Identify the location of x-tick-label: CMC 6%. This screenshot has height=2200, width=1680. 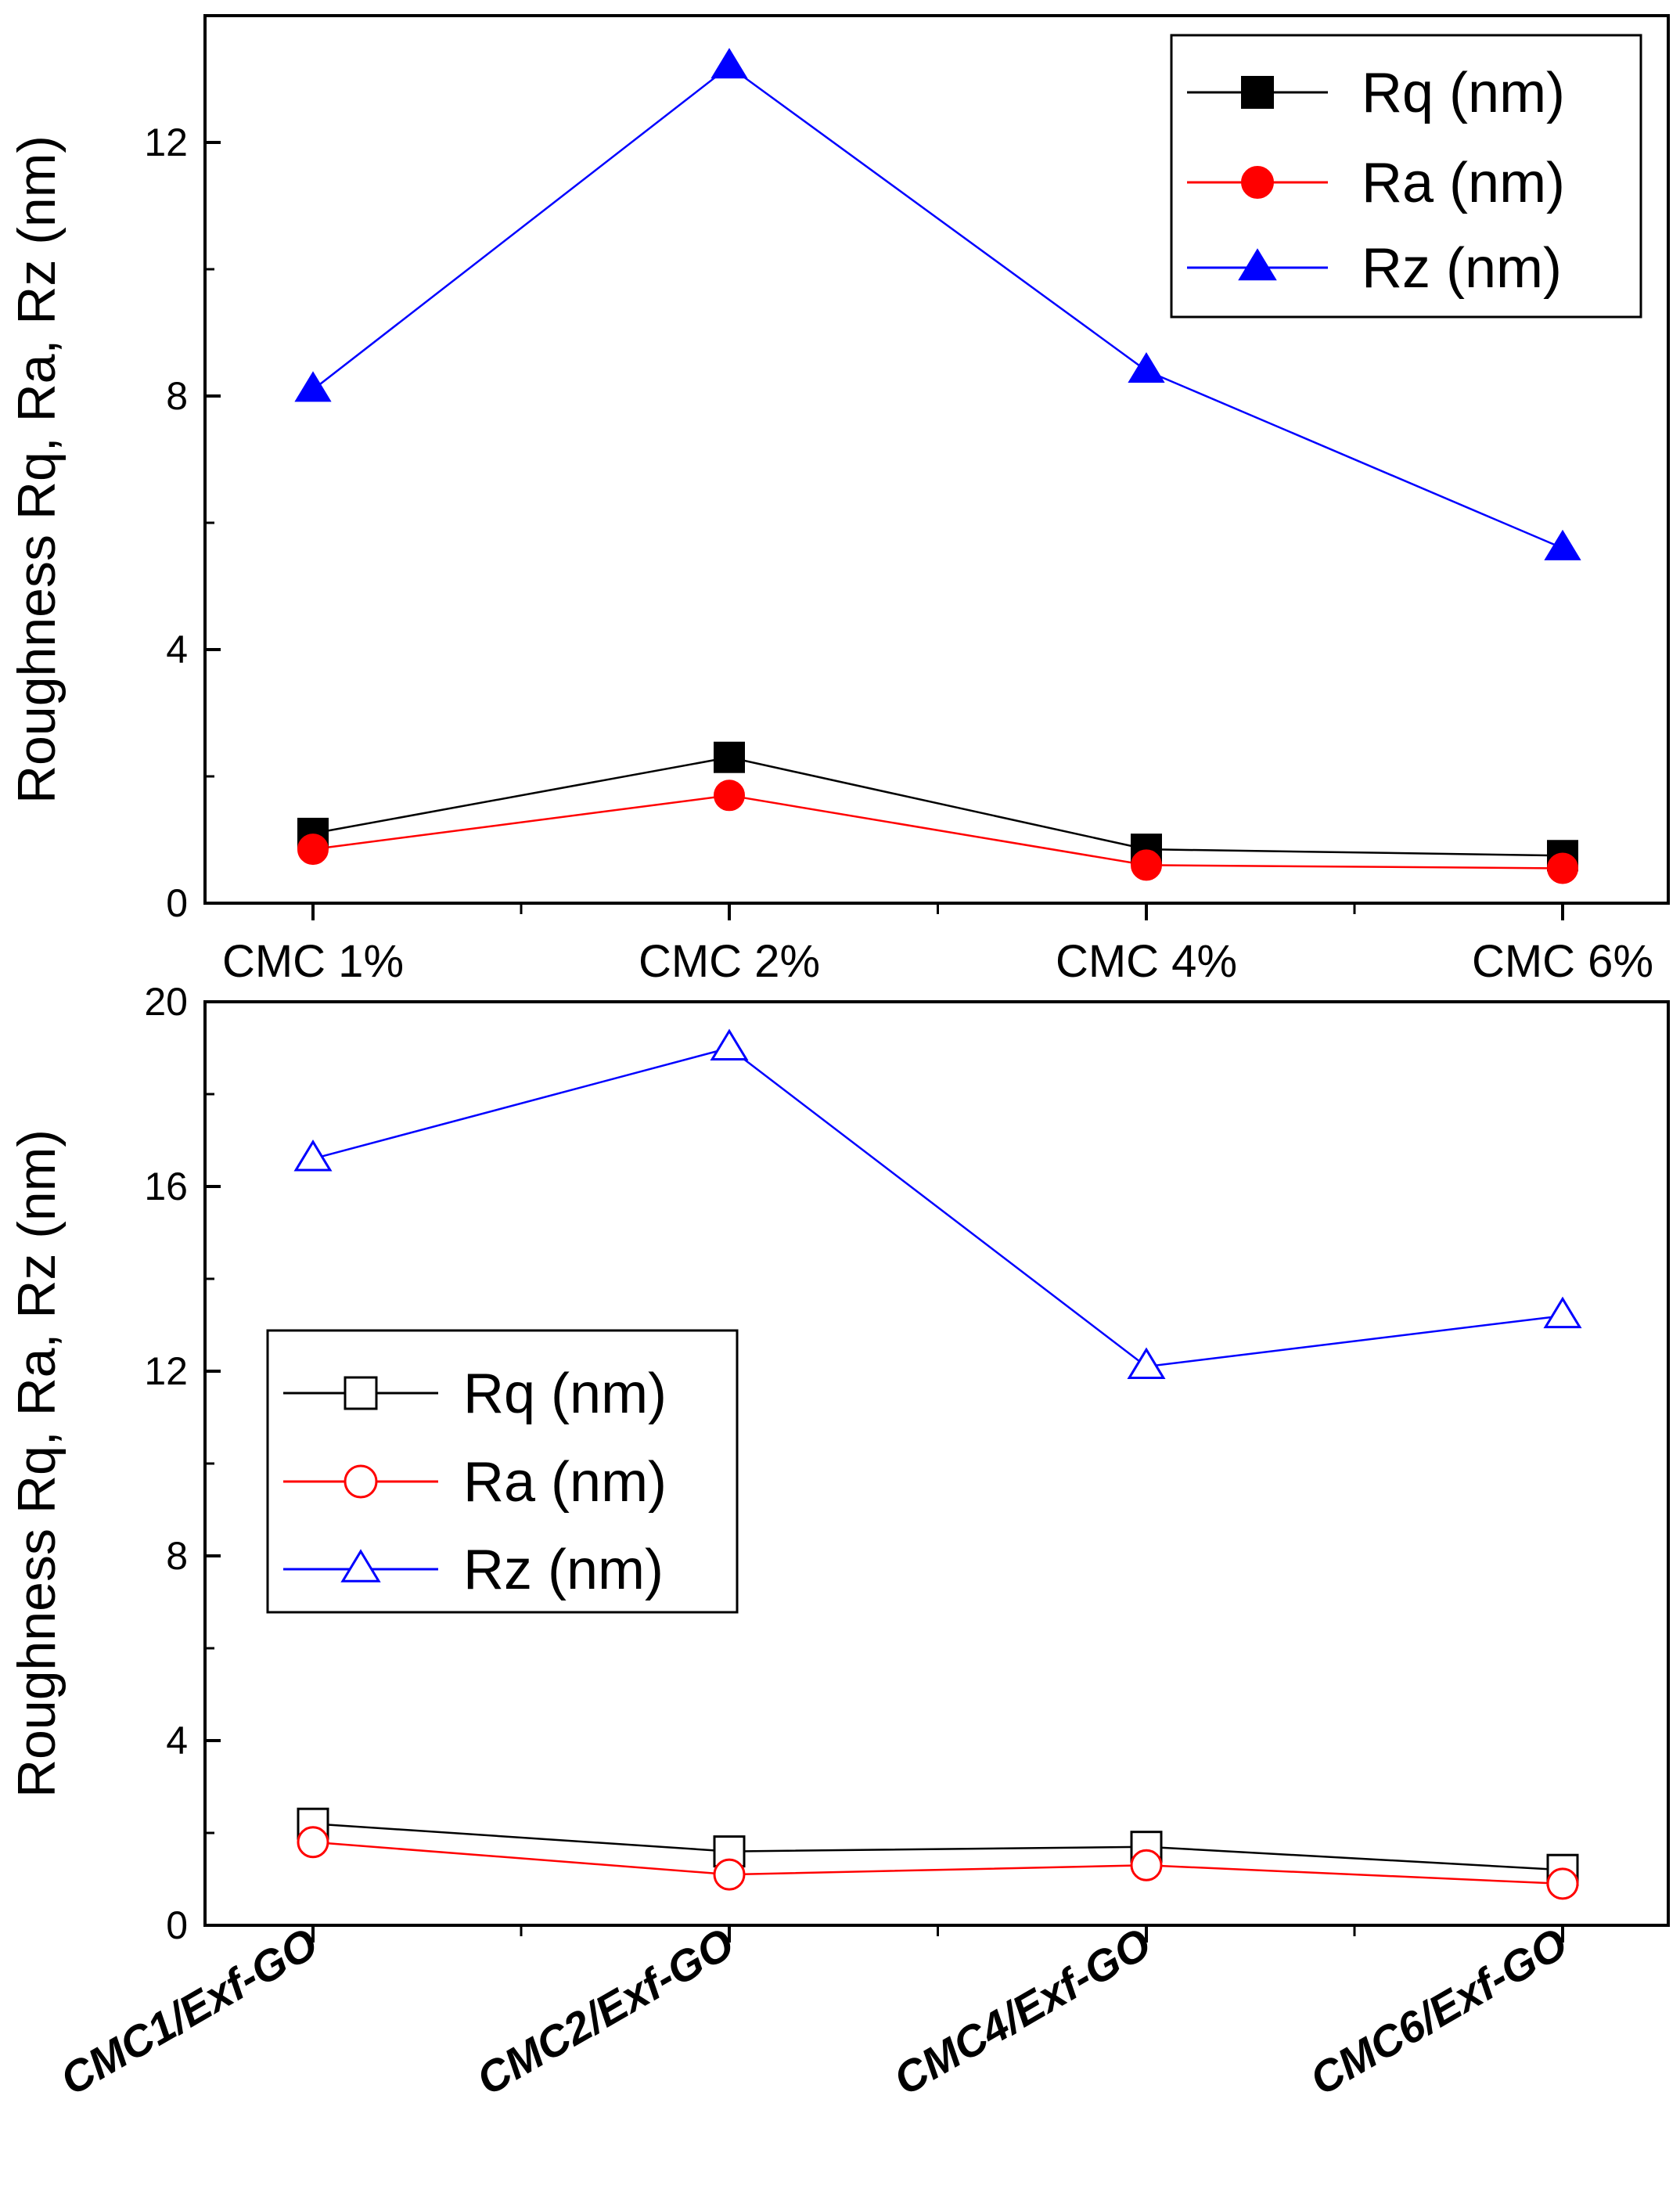
(1562, 962).